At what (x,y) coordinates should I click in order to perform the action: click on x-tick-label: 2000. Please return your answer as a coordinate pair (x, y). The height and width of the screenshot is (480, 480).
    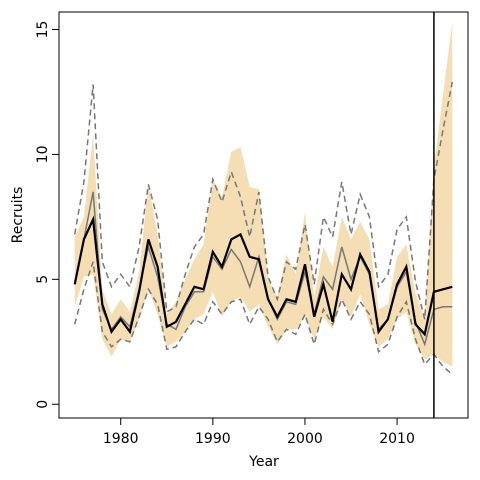
    Looking at the image, I should click on (305, 439).